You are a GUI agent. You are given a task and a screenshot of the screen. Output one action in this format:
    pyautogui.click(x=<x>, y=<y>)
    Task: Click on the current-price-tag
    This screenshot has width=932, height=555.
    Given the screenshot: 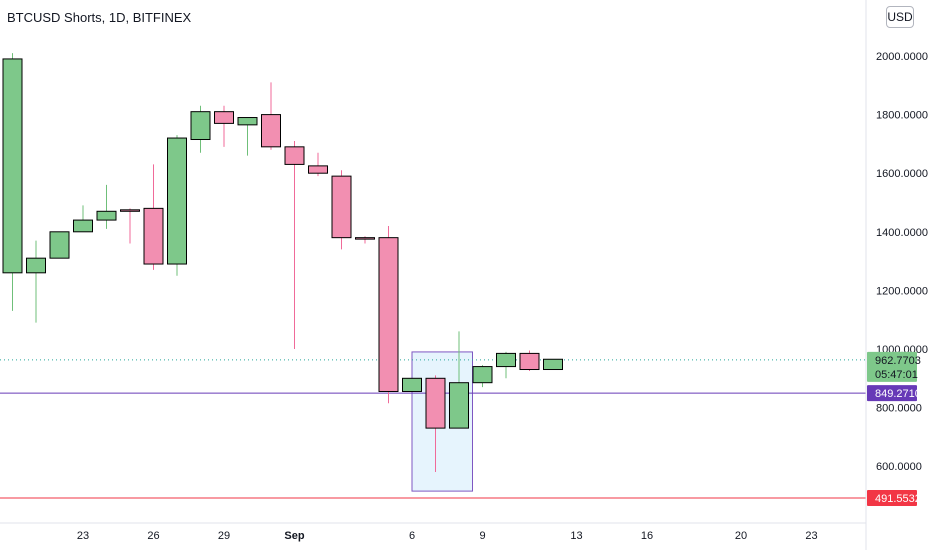 What is the action you would take?
    pyautogui.click(x=892, y=366)
    